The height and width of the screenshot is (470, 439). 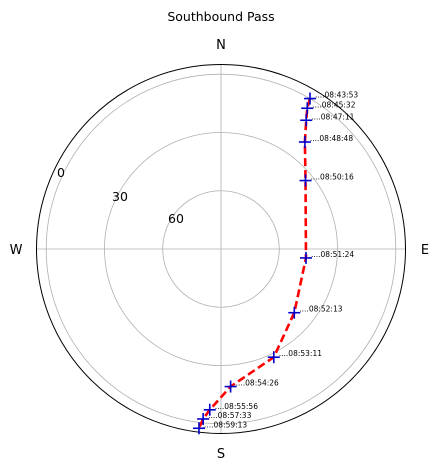 I want to click on marker-08:50:16, so click(x=305, y=180).